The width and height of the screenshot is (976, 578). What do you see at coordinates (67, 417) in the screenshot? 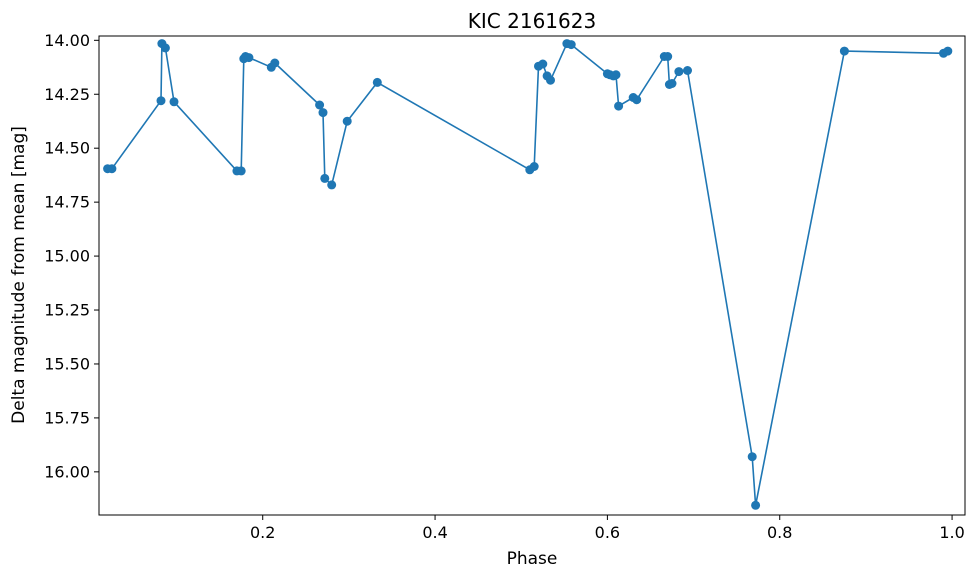
I see `y-tick-label: 15.75` at bounding box center [67, 417].